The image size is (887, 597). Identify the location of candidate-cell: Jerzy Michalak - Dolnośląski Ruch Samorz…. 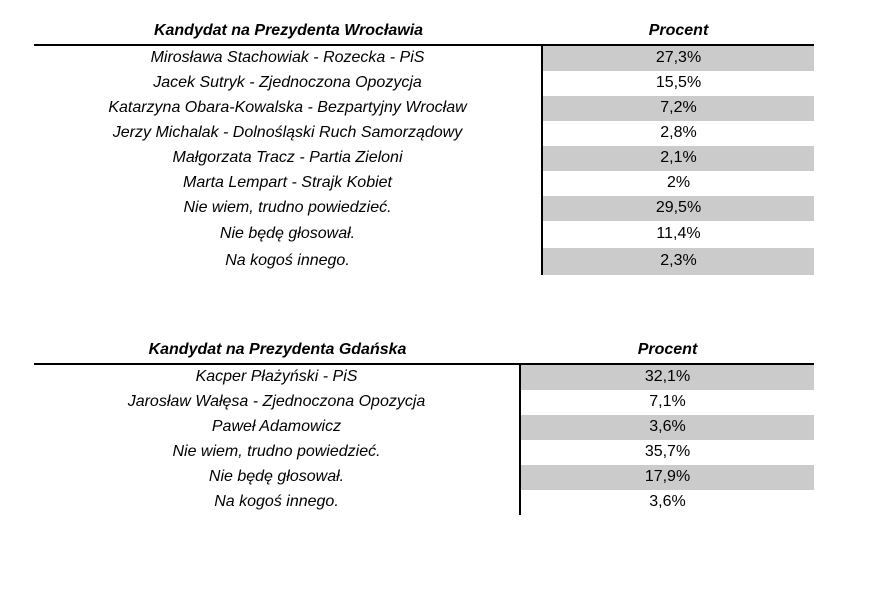
(288, 133).